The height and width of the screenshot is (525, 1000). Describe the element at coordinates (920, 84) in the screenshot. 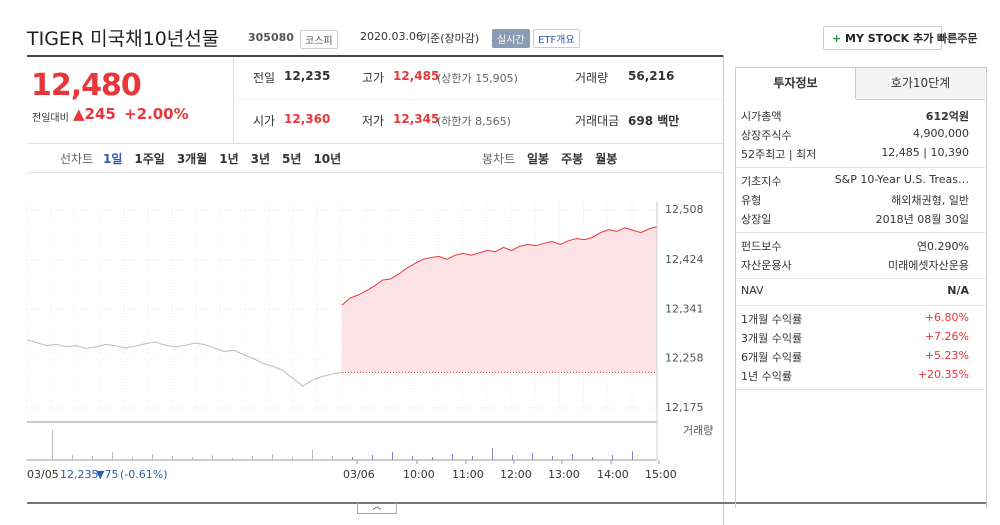

I see `tab: 호가10단계` at that location.